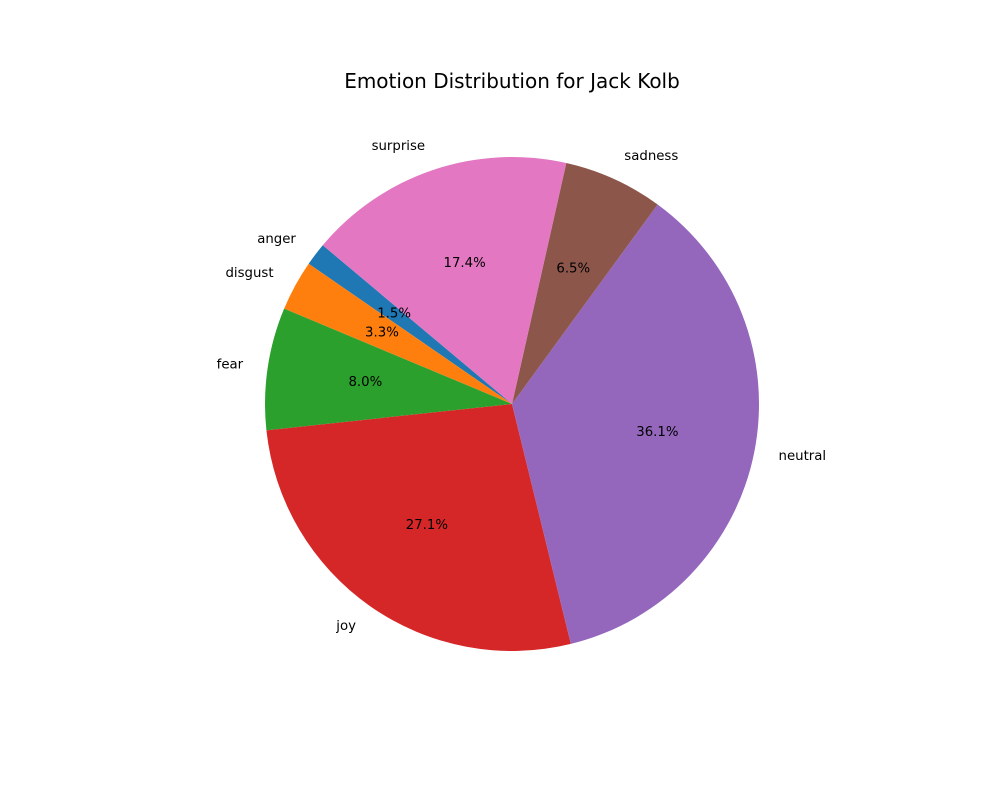 The height and width of the screenshot is (800, 1000). Describe the element at coordinates (636, 424) in the screenshot. I see `pie-slice-neutral` at that location.